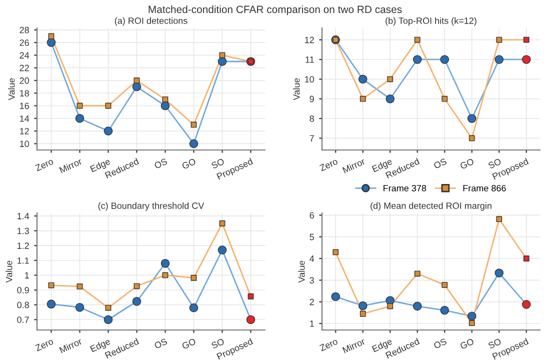 The height and width of the screenshot is (362, 550). I want to click on y-tick-label: 1.3, so click(23, 231).